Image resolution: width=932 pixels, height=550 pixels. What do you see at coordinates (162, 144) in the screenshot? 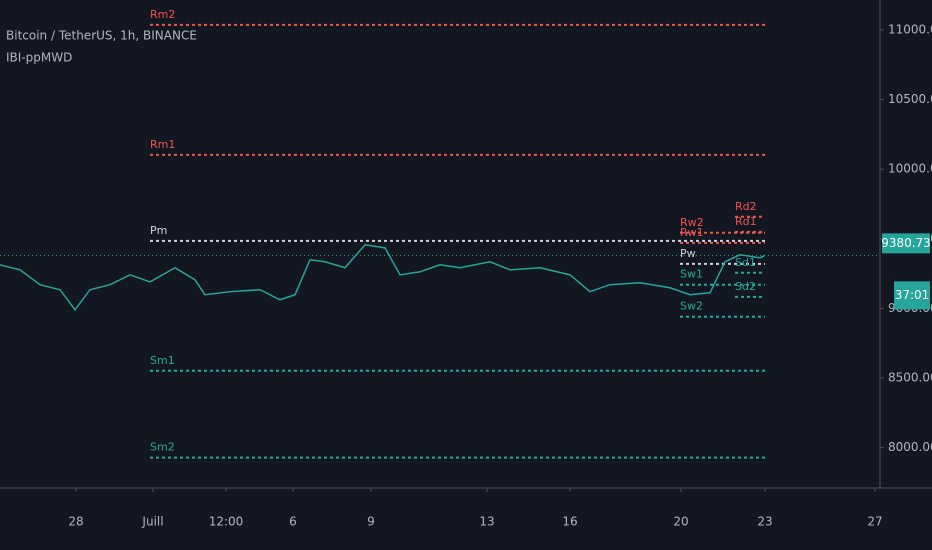
I see `pivot-label: Rm1` at bounding box center [162, 144].